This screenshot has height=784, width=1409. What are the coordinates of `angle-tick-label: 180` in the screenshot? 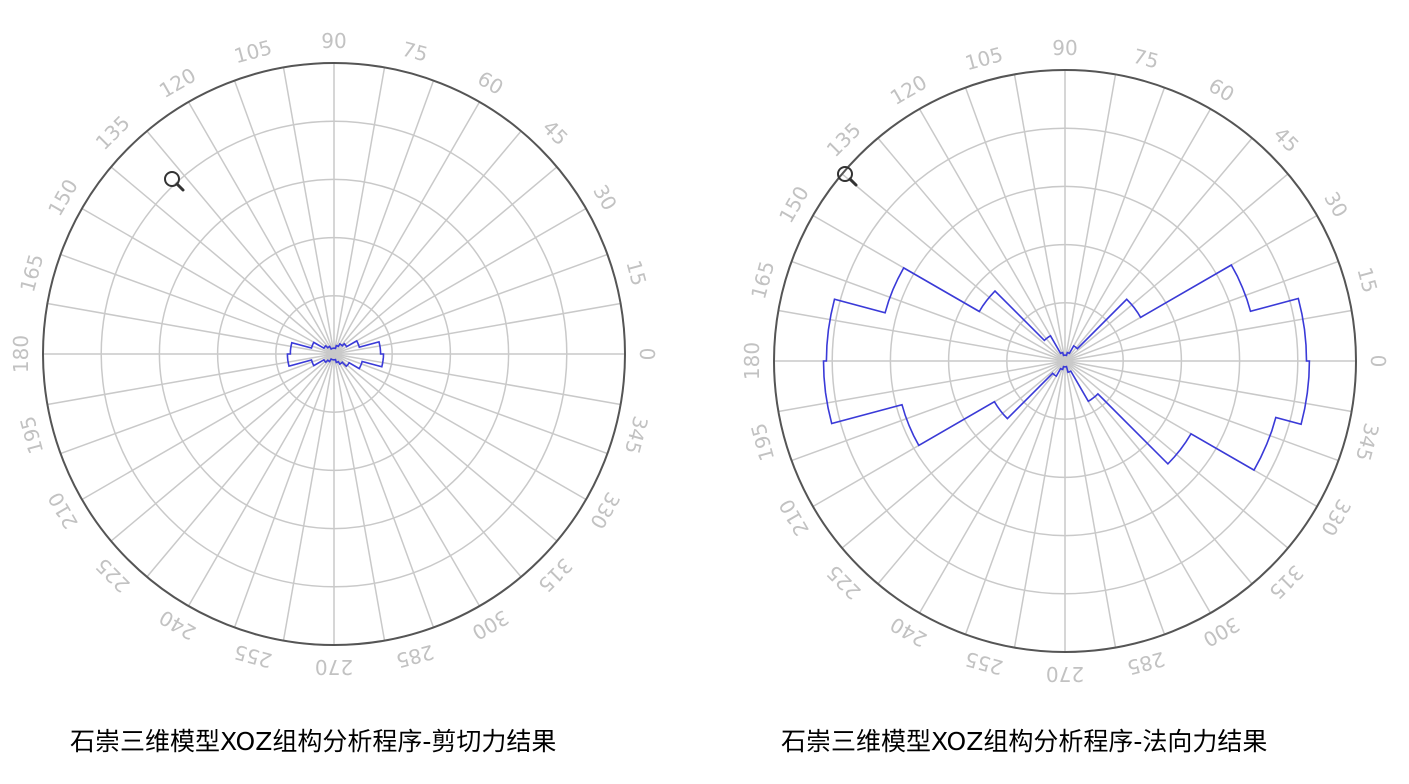 It's located at (752, 361).